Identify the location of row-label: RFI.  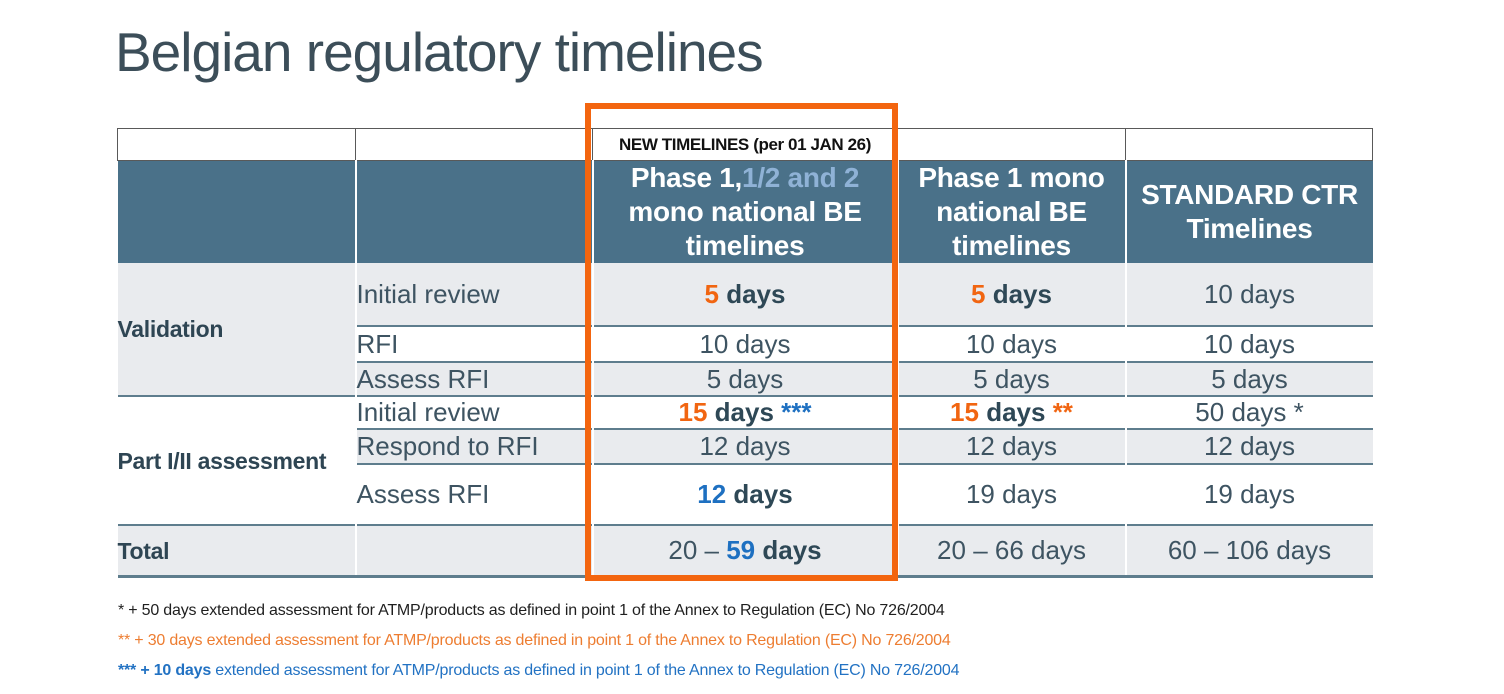
(473, 344).